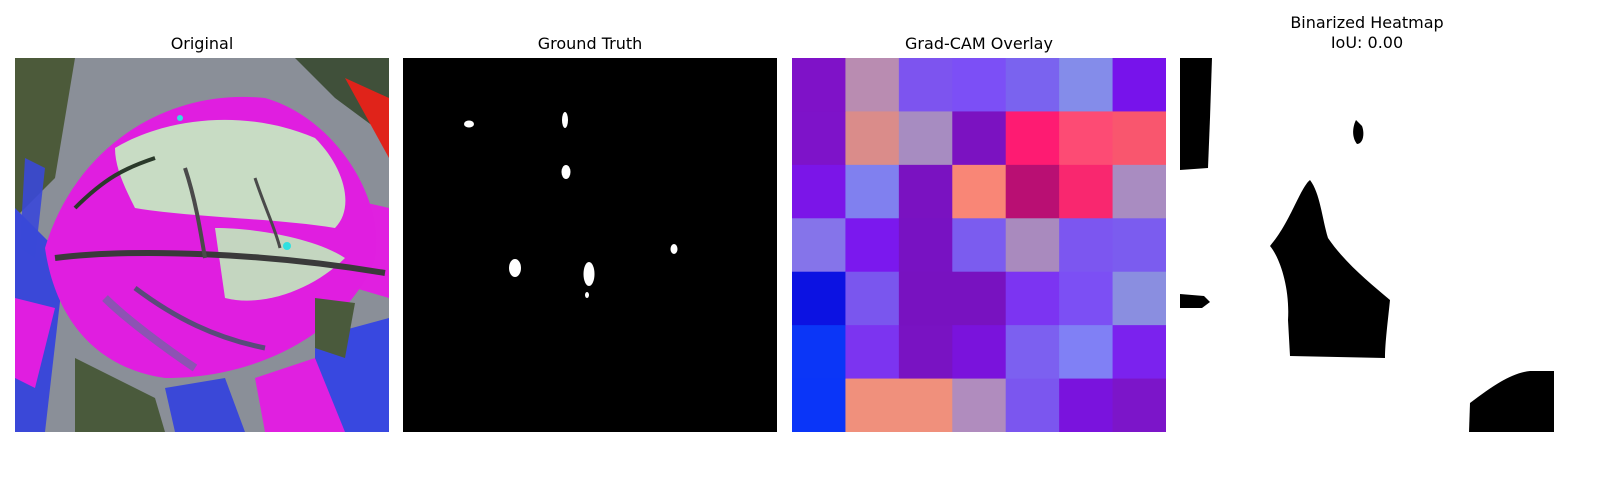  Describe the element at coordinates (979, 43) in the screenshot. I see `title-gradcam-overlay: Grad-CAM Overlay` at that location.